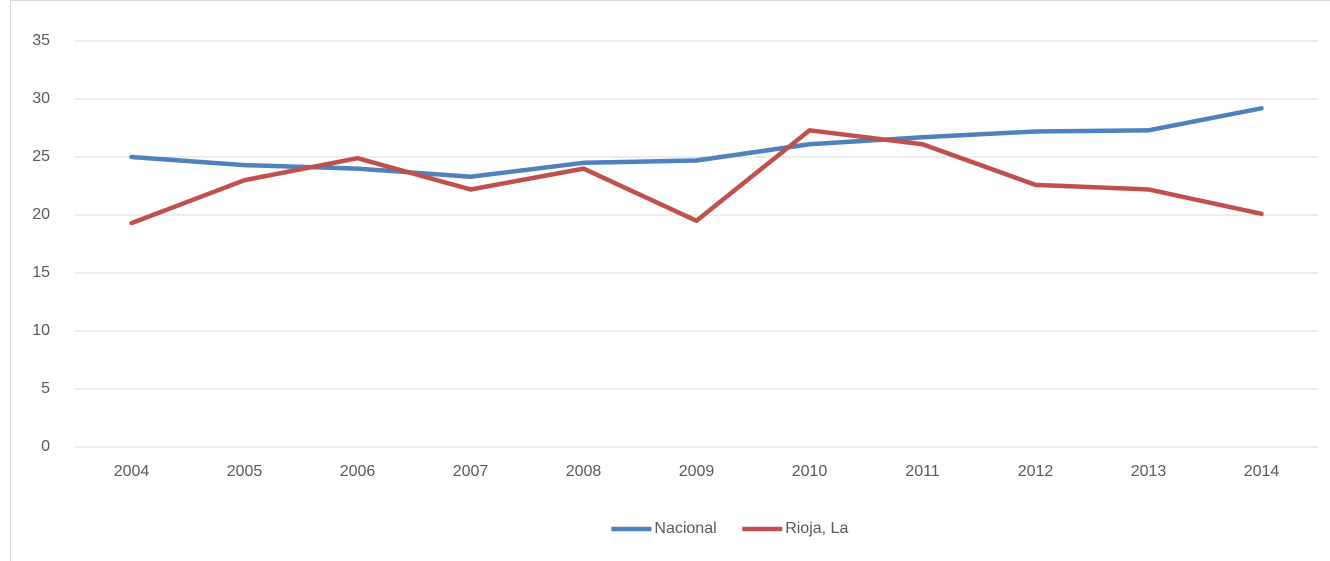 The width and height of the screenshot is (1330, 561). What do you see at coordinates (45, 446) in the screenshot?
I see `y-tick-label: 0` at bounding box center [45, 446].